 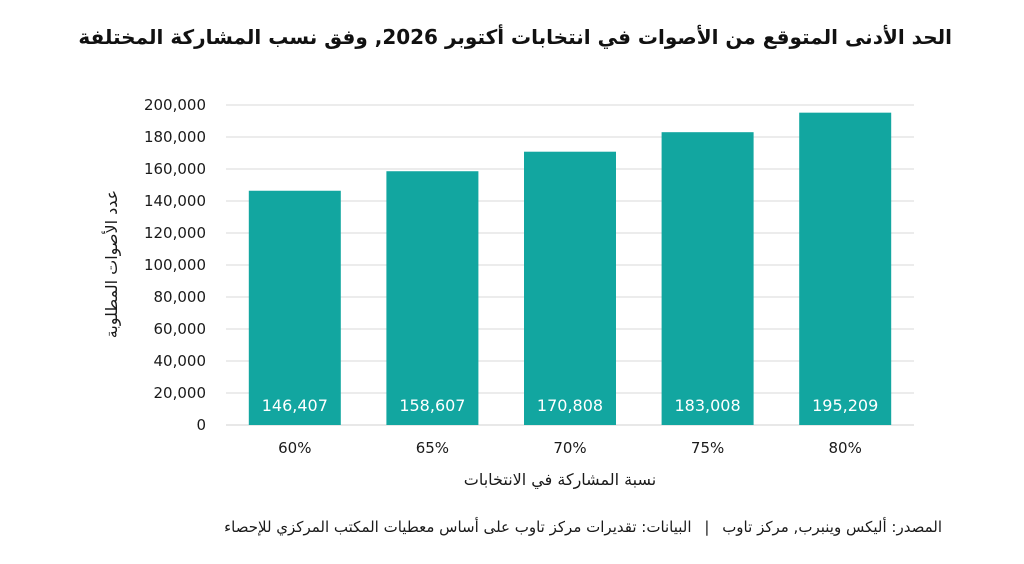 What do you see at coordinates (175, 169) in the screenshot?
I see `y-tick-label: 160,000` at bounding box center [175, 169].